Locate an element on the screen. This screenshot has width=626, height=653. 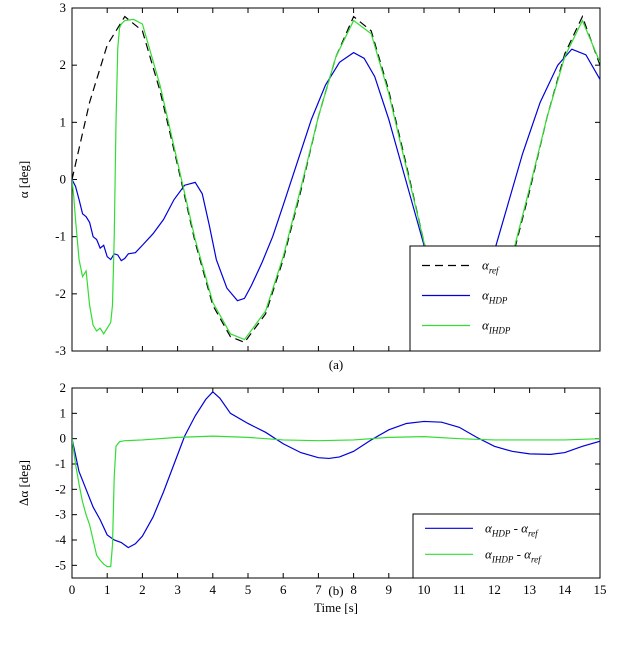
y-axis-label: Δα [deg] is located at coordinates (23, 483).